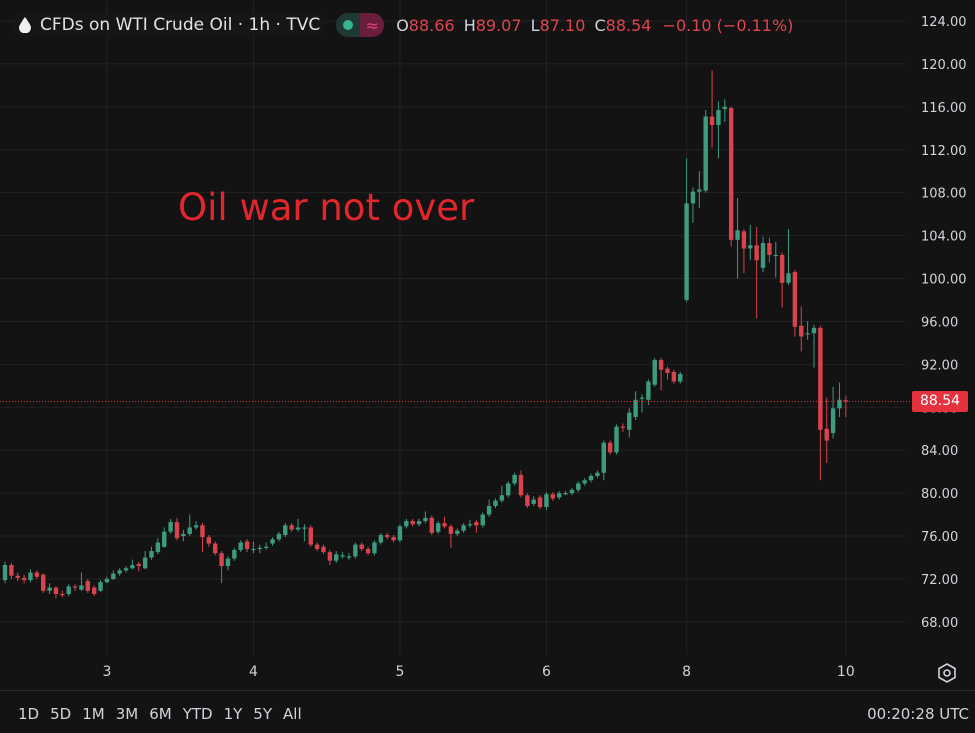 This screenshot has width=975, height=733. I want to click on x-tick-label: 3, so click(106, 672).